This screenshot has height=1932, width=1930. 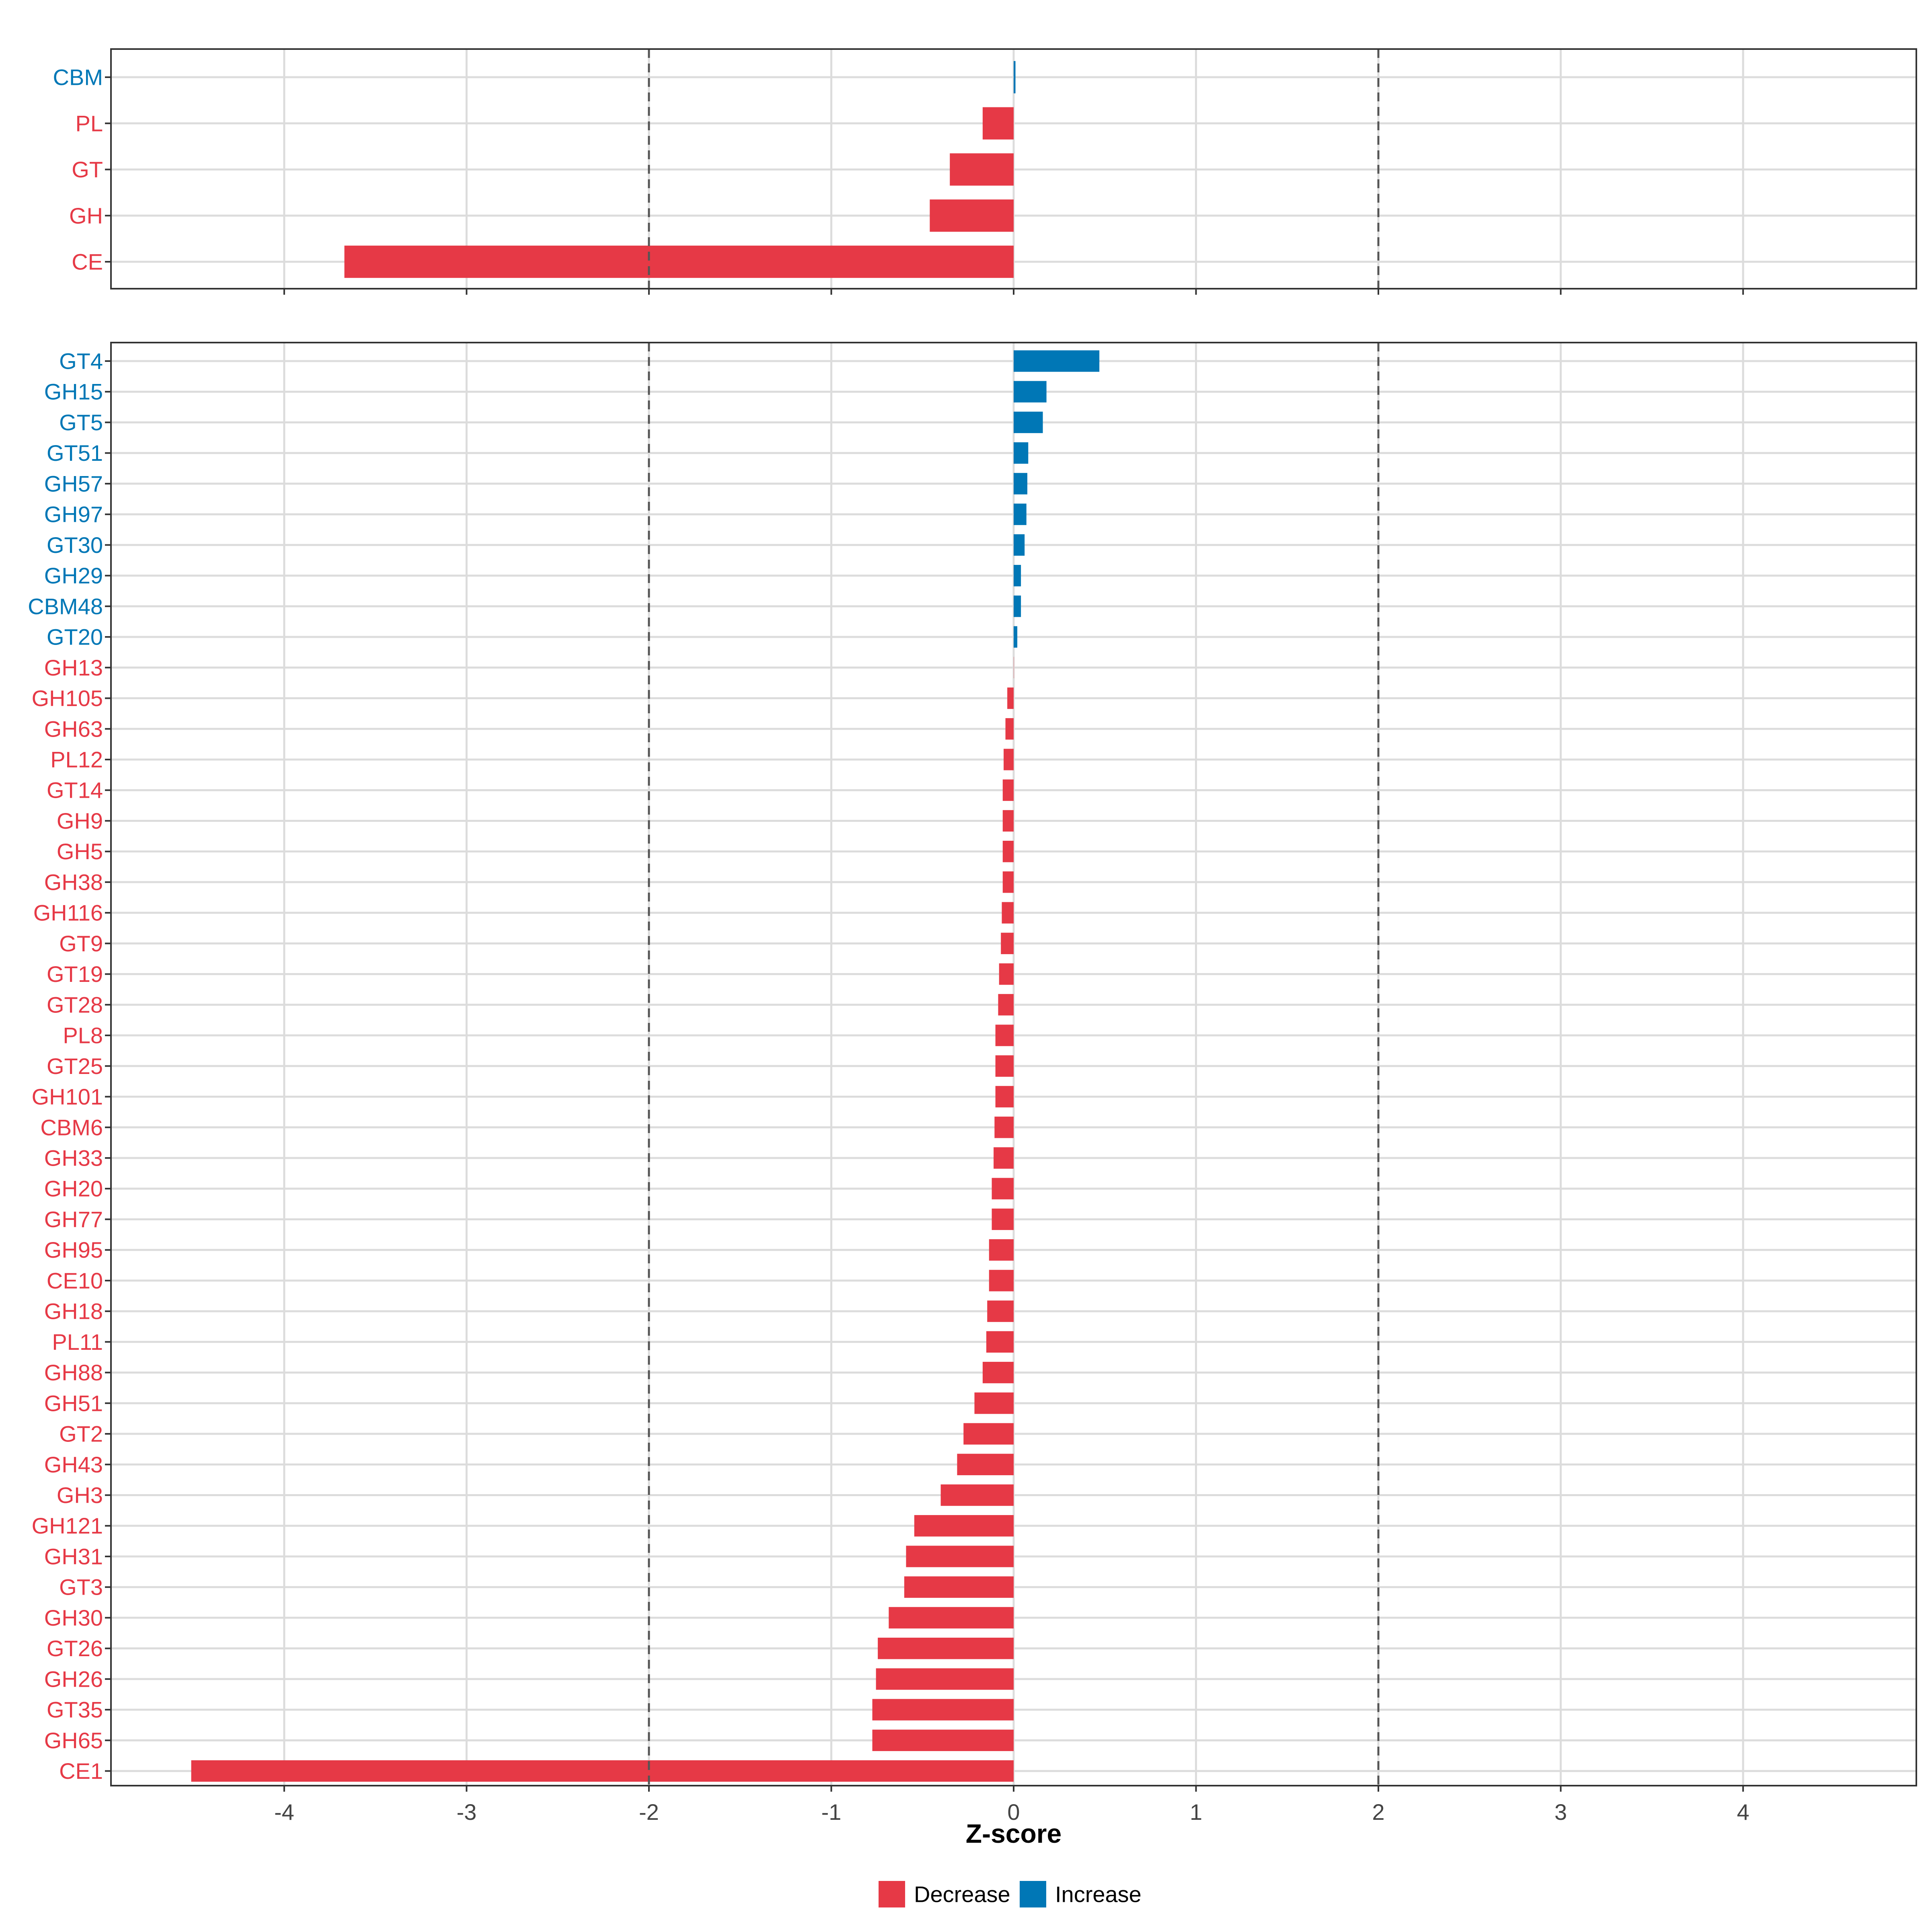 I want to click on y-tick-label-gh101: GH101, so click(x=67, y=1096).